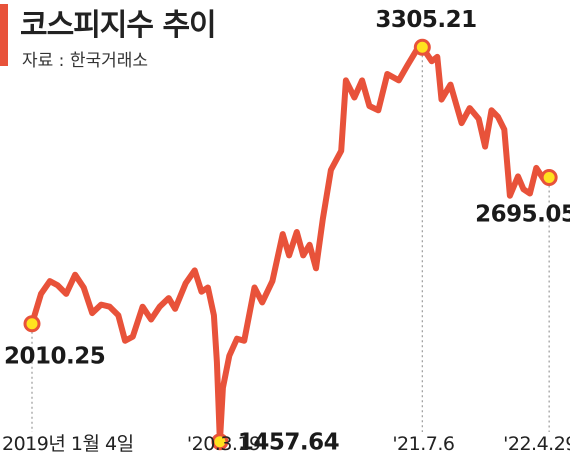  What do you see at coordinates (4, 35) in the screenshot?
I see `title-accent-bar` at bounding box center [4, 35].